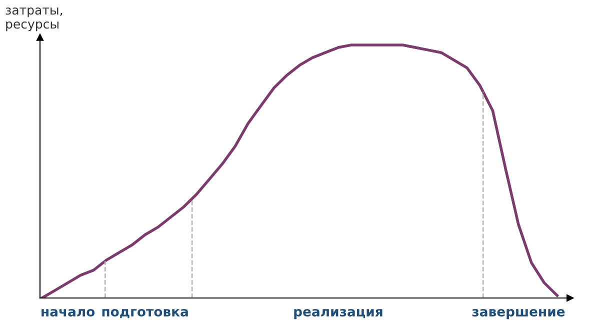 Image resolution: width=591 pixels, height=335 pixels. Describe the element at coordinates (145, 313) in the screenshot. I see `x-tick-label: подготовка` at that location.